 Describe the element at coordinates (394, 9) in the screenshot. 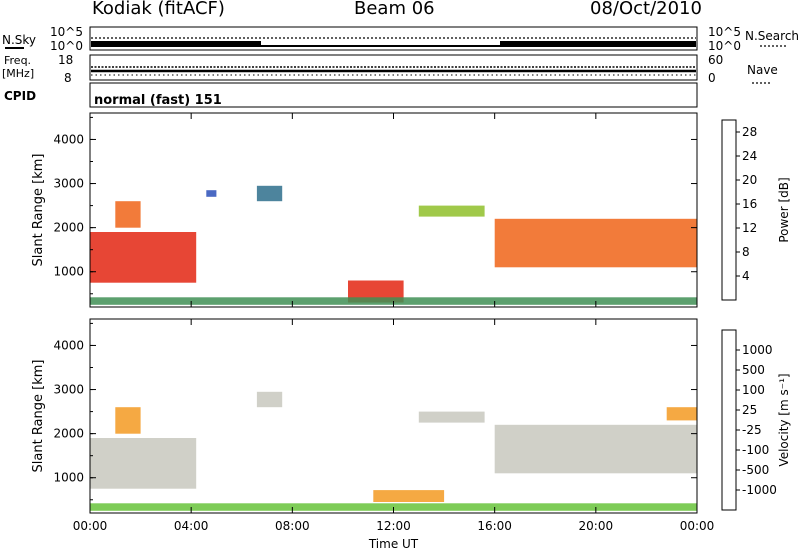

I see `beam-title: Beam 06` at that location.